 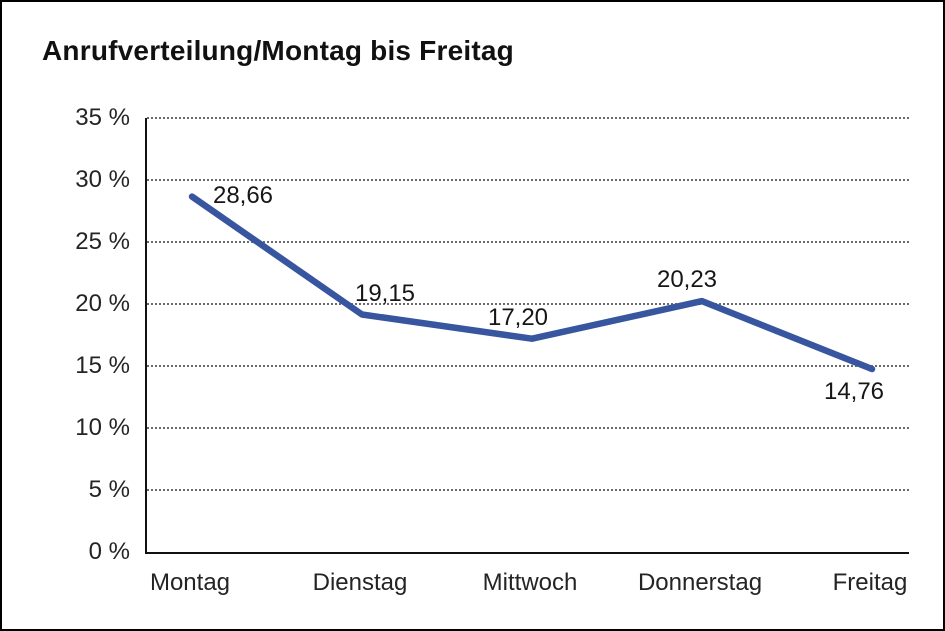 What do you see at coordinates (102, 365) in the screenshot?
I see `y-tick-label: 15 %` at bounding box center [102, 365].